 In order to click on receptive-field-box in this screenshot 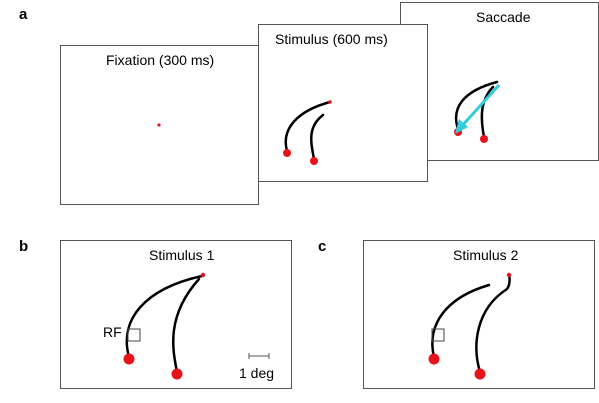, I will do `click(134, 335)`.